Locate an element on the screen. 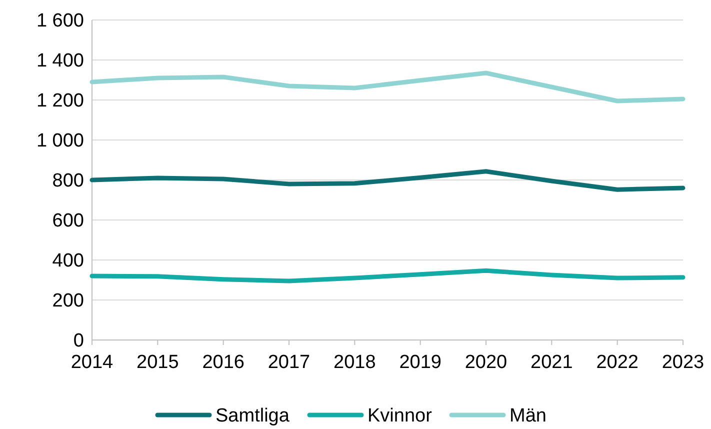 The height and width of the screenshot is (429, 711). y-tick-label: 1 400 is located at coordinates (60, 61).